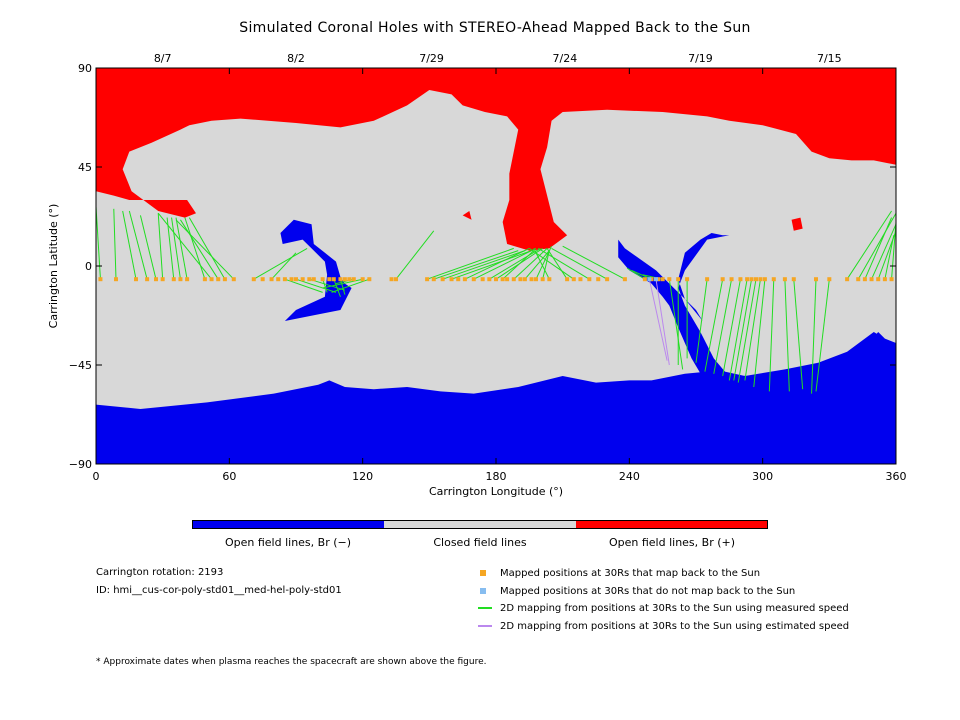 This screenshot has height=720, width=960. What do you see at coordinates (229, 476) in the screenshot?
I see `x-tick-label: 60` at bounding box center [229, 476].